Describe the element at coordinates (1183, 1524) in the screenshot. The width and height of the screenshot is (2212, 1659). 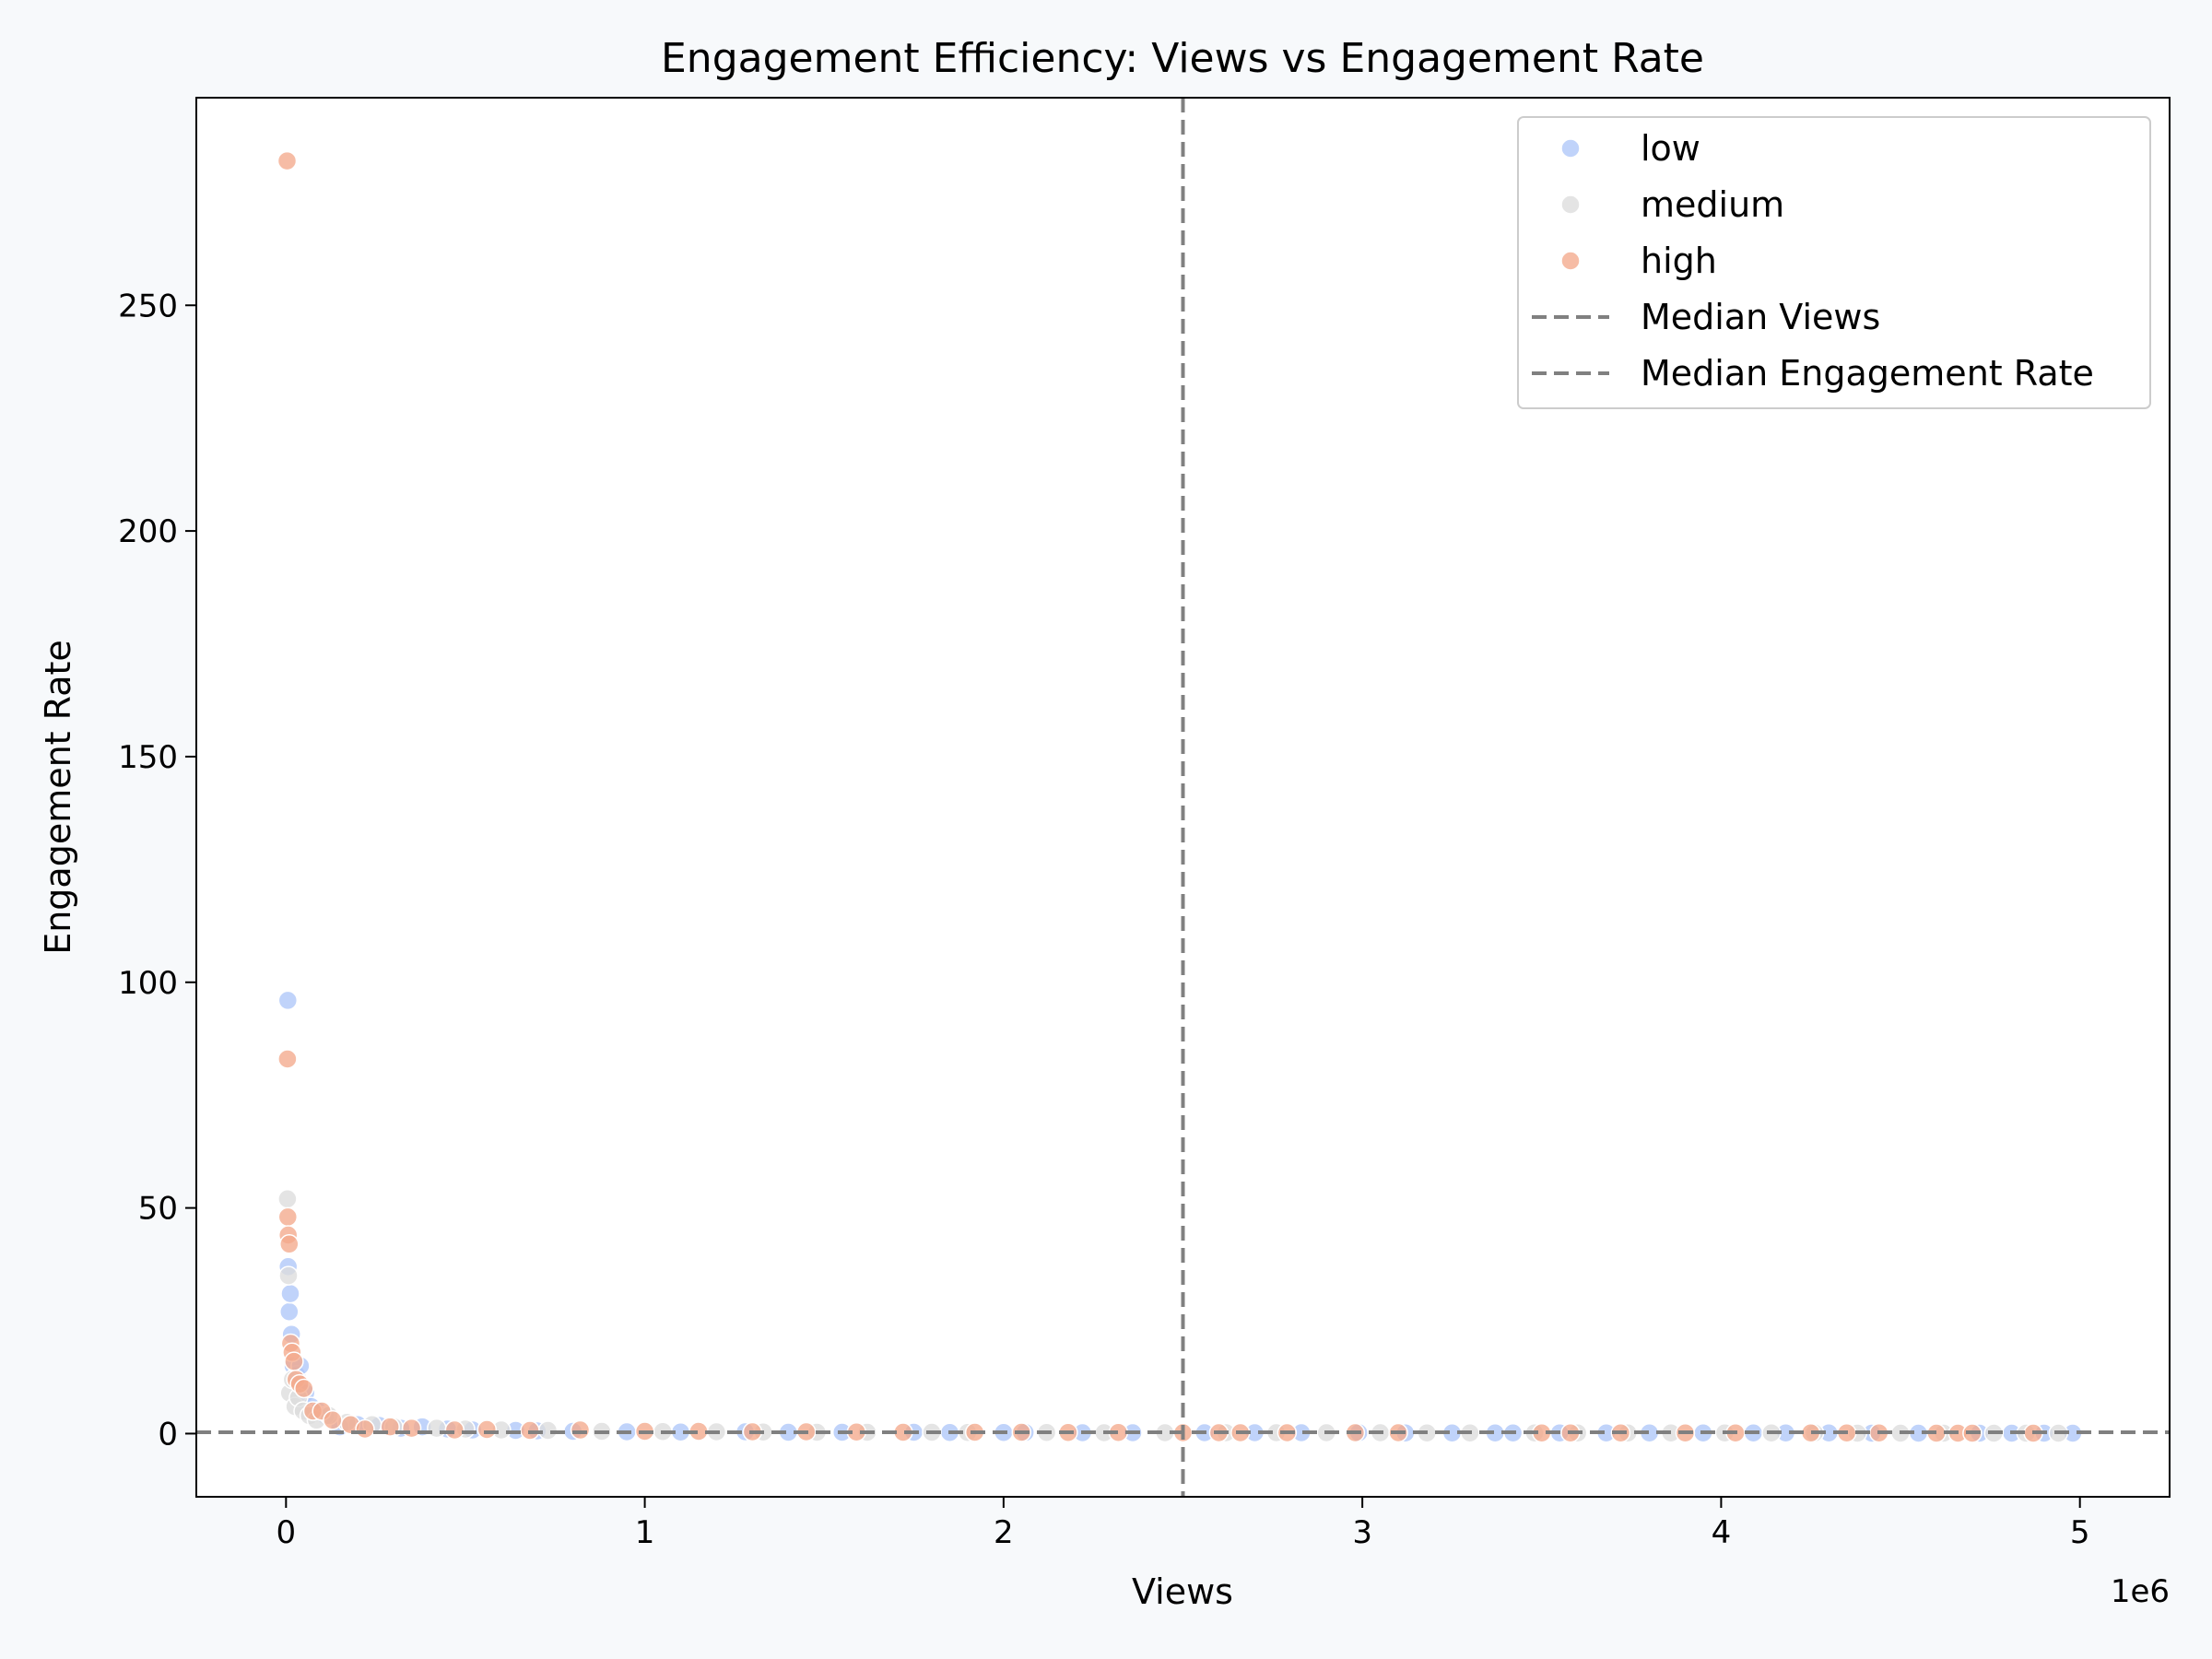
I see `x-axis-ticks: 0 1 2 3 4 5` at that location.